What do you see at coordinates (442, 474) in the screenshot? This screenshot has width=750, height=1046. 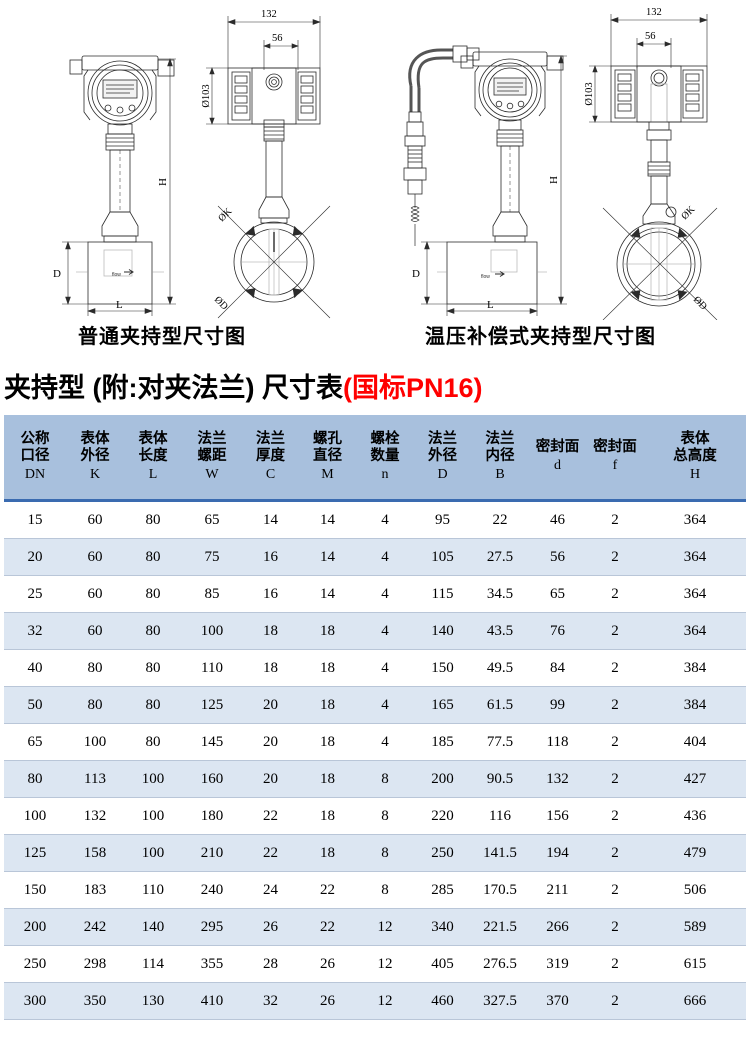 I see `col-symbol: D` at bounding box center [442, 474].